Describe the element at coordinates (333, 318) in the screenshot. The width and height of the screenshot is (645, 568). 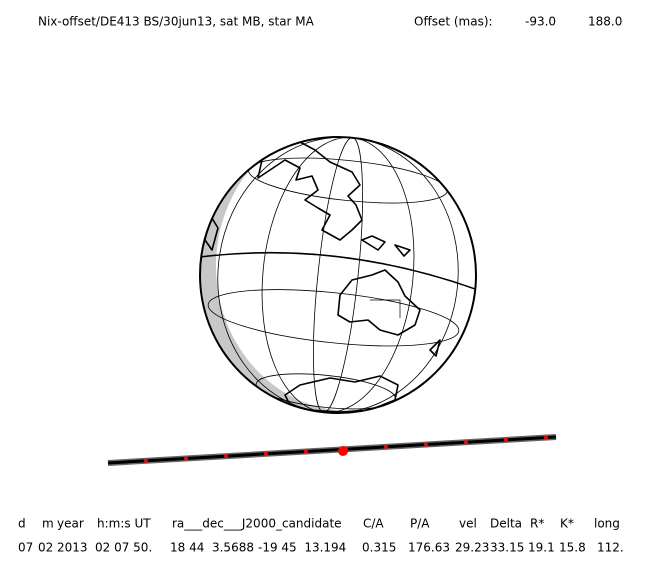
I see `parallel` at that location.